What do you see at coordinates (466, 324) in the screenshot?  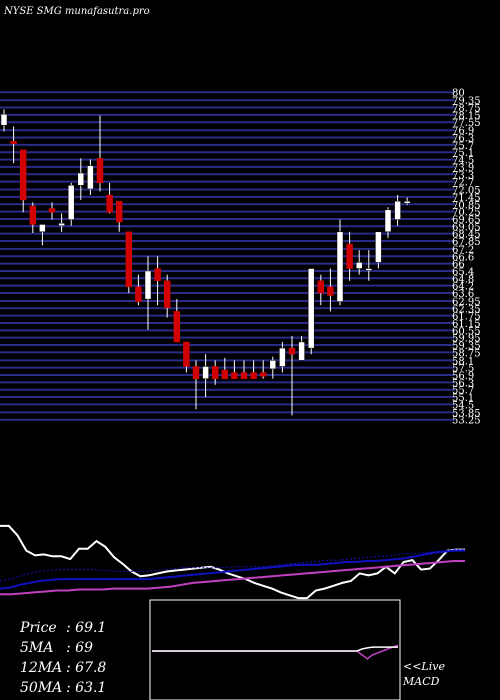 I see `y-tick-label: 61.15` at bounding box center [466, 324].